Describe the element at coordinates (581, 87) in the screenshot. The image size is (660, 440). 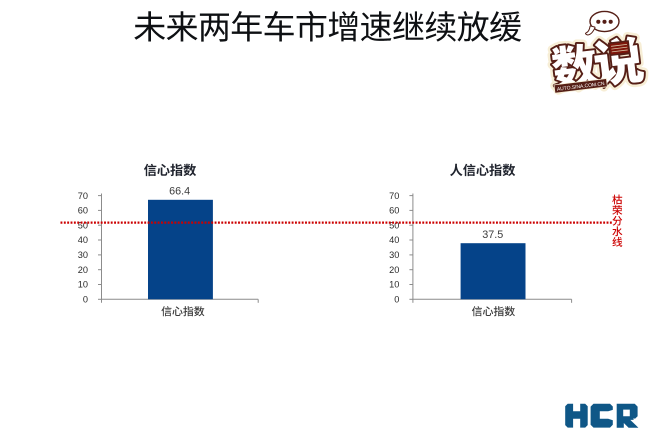
I see `svg-text: AUTO.SINA.COM.CN` at that location.